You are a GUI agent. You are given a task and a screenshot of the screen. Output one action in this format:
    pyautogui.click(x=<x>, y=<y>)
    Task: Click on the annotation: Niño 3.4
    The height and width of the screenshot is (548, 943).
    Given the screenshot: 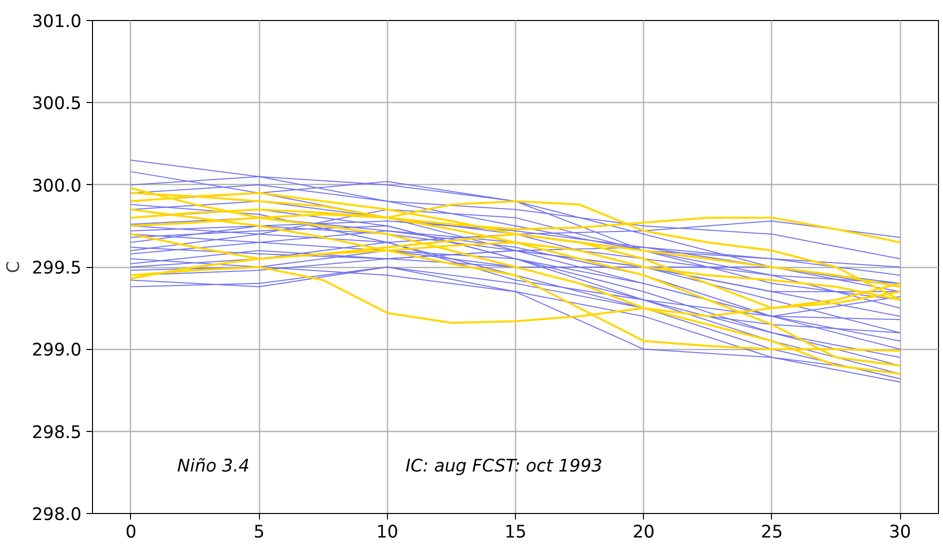 What is the action you would take?
    pyautogui.click(x=213, y=466)
    